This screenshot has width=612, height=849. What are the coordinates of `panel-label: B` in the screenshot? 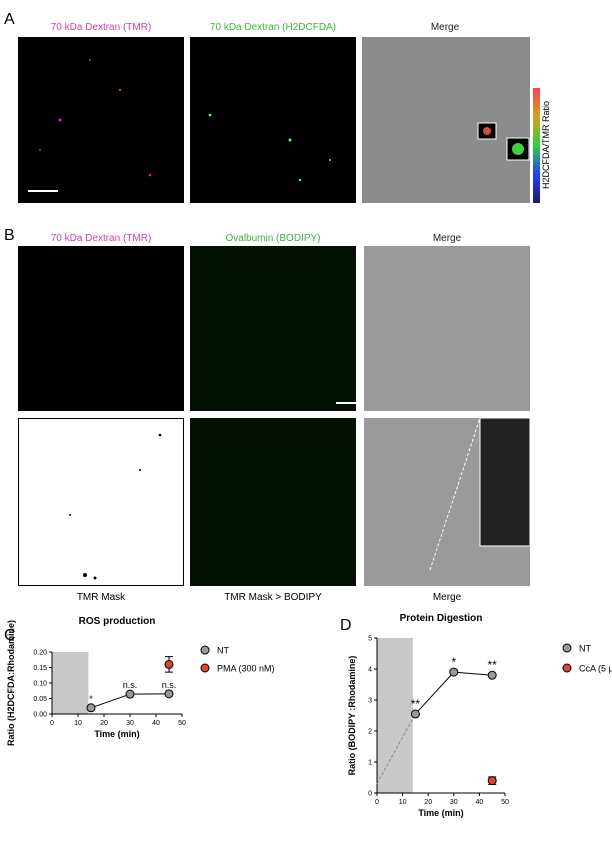 It's located at (9, 235).